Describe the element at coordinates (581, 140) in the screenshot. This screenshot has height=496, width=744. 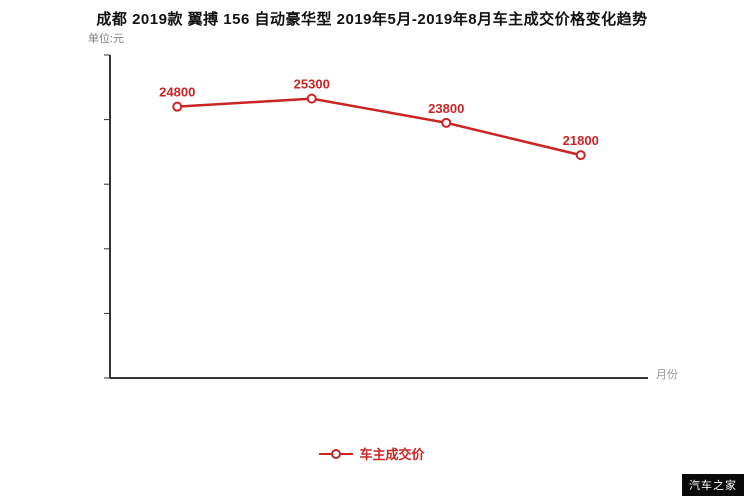
I see `data-point-value-label: 21800` at that location.